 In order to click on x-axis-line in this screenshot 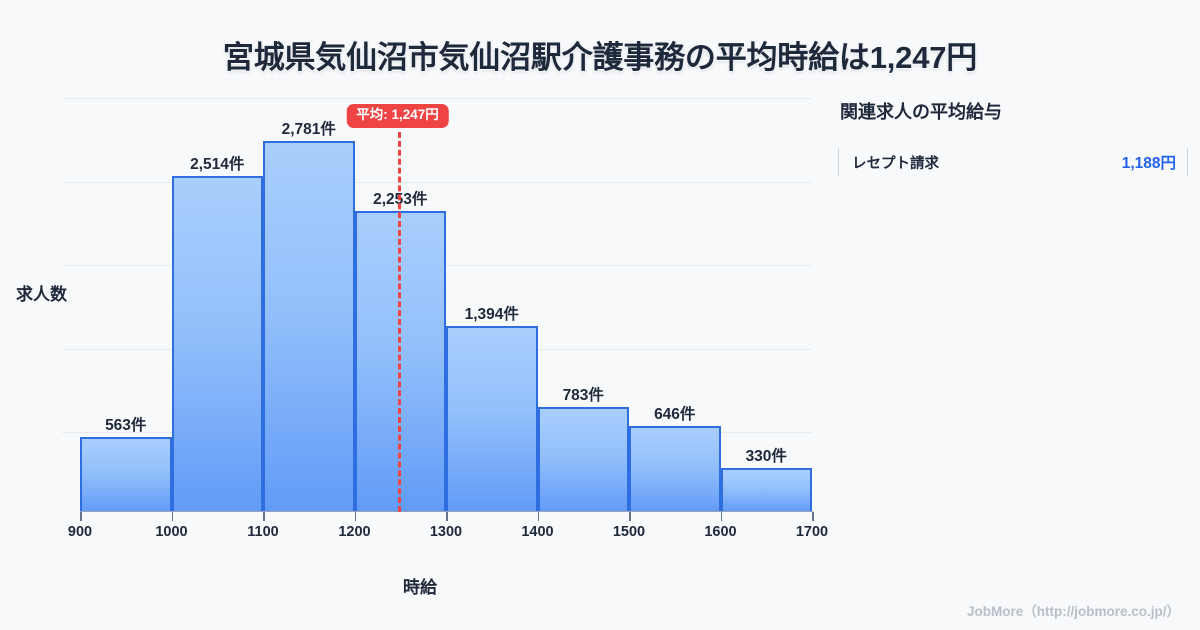, I will do `click(446, 511)`.